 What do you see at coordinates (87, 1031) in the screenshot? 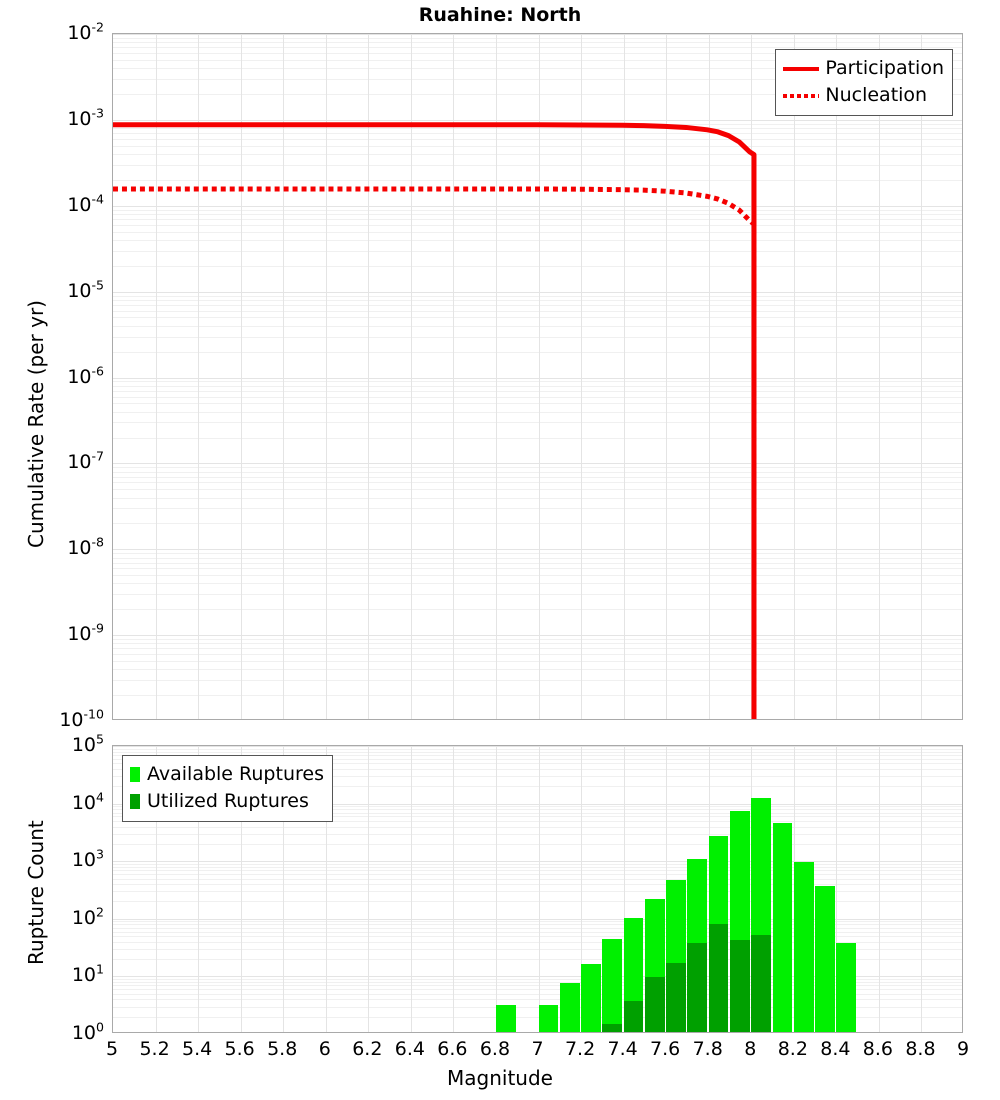
I see `bottom-y-tick: 10⁰` at bounding box center [87, 1031].